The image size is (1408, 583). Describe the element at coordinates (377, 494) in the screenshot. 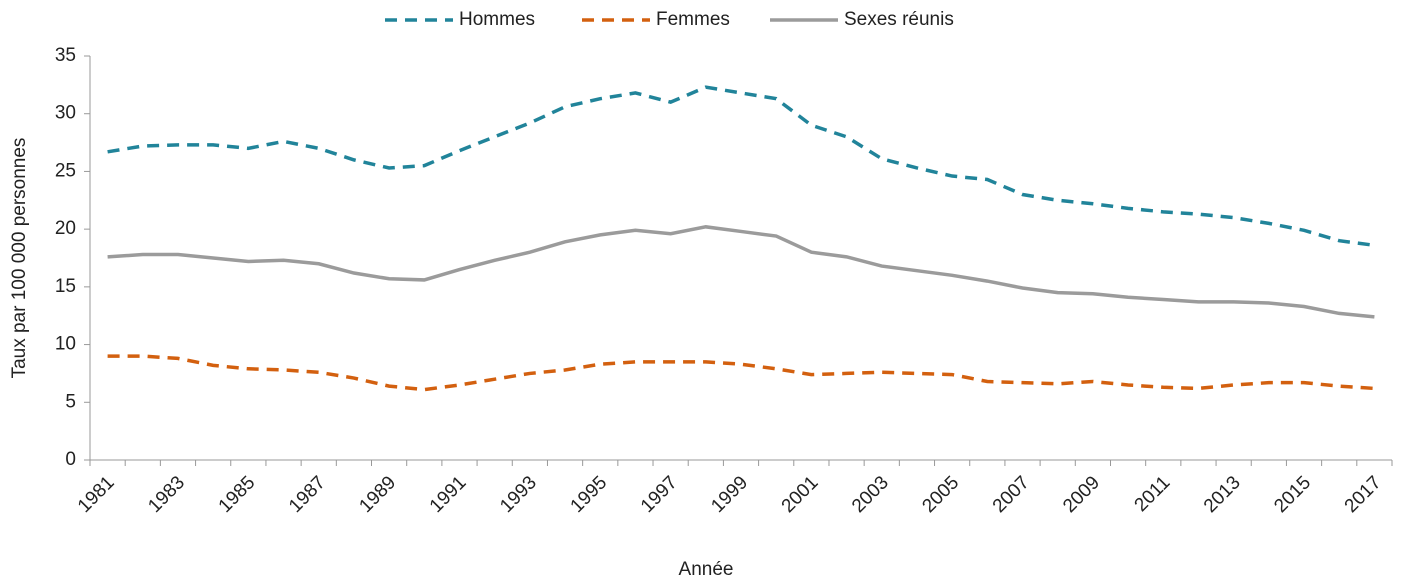

I see `x-tick-label: 1989` at that location.